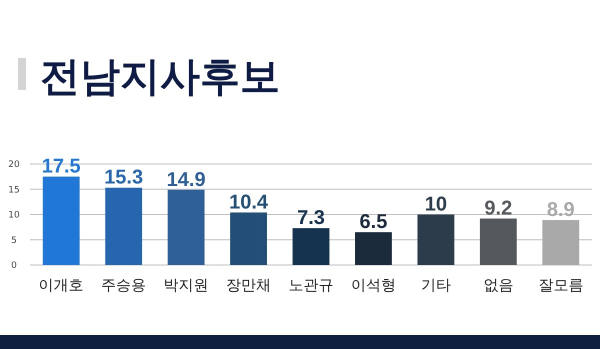 This screenshot has height=349, width=600. What do you see at coordinates (373, 285) in the screenshot?
I see `x-tick-label: 이석형` at bounding box center [373, 285].